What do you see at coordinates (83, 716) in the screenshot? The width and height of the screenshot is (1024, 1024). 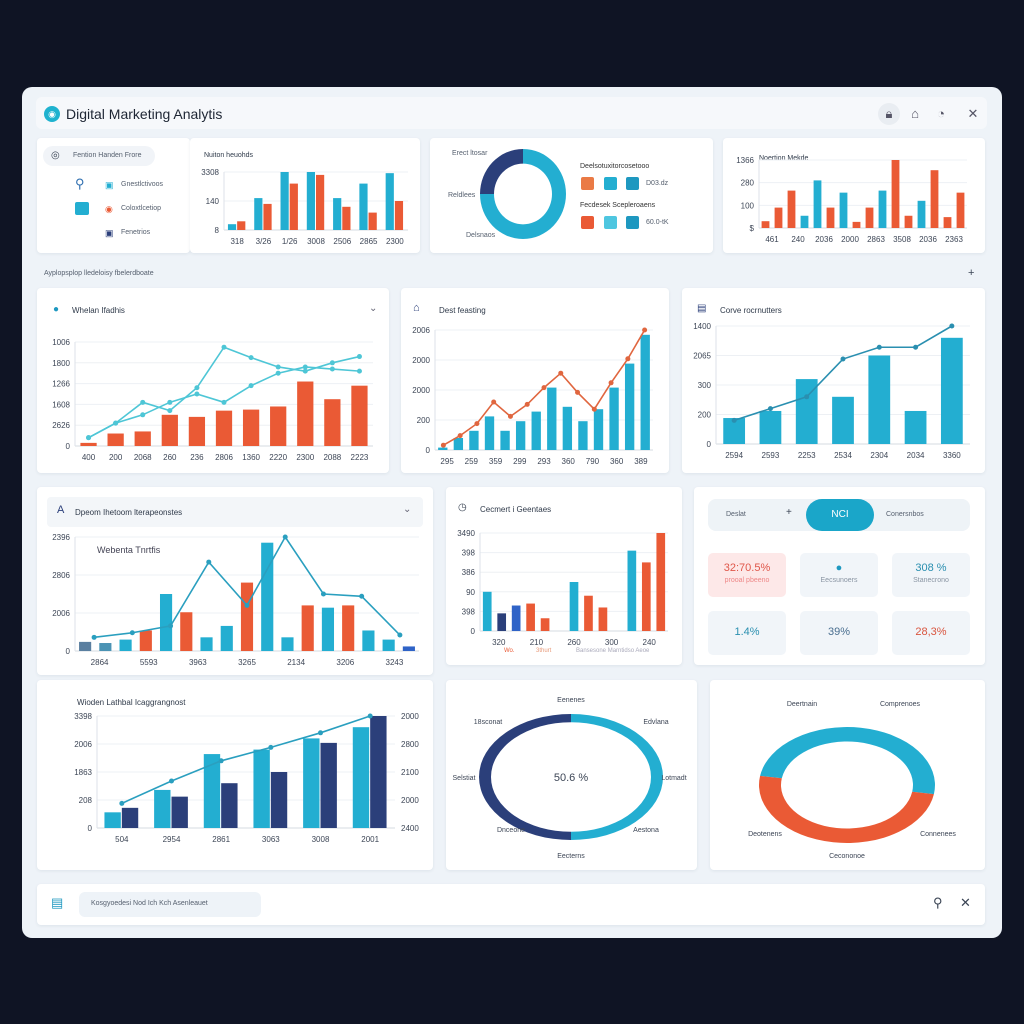 I see `y-tick-label: 3398` at bounding box center [83, 716].